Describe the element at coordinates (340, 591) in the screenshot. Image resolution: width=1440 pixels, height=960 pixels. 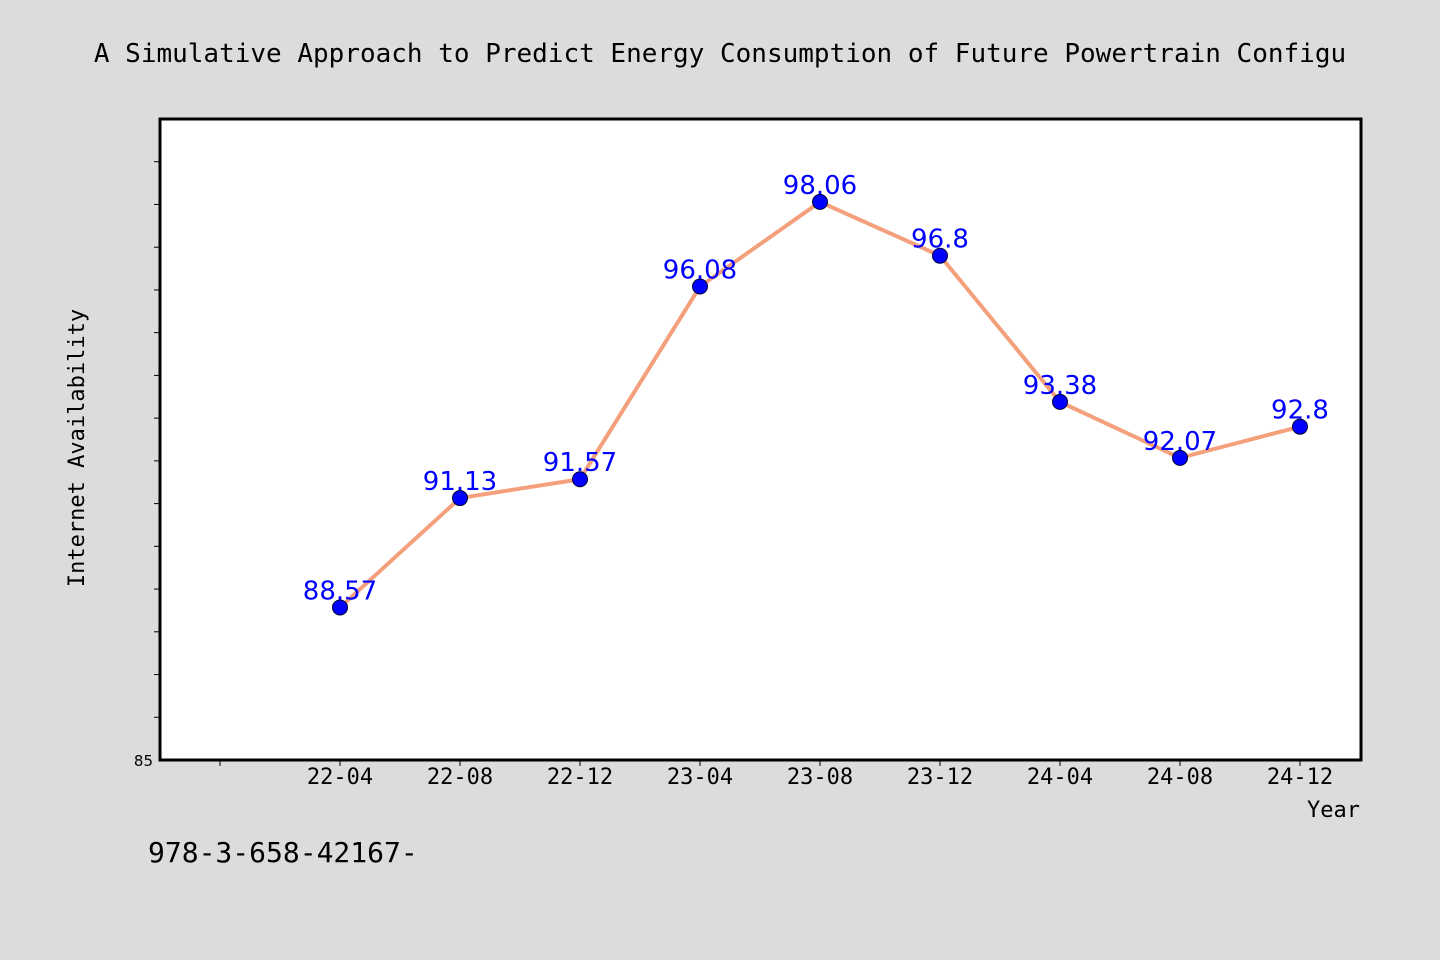
I see `data-label: 88.57` at that location.